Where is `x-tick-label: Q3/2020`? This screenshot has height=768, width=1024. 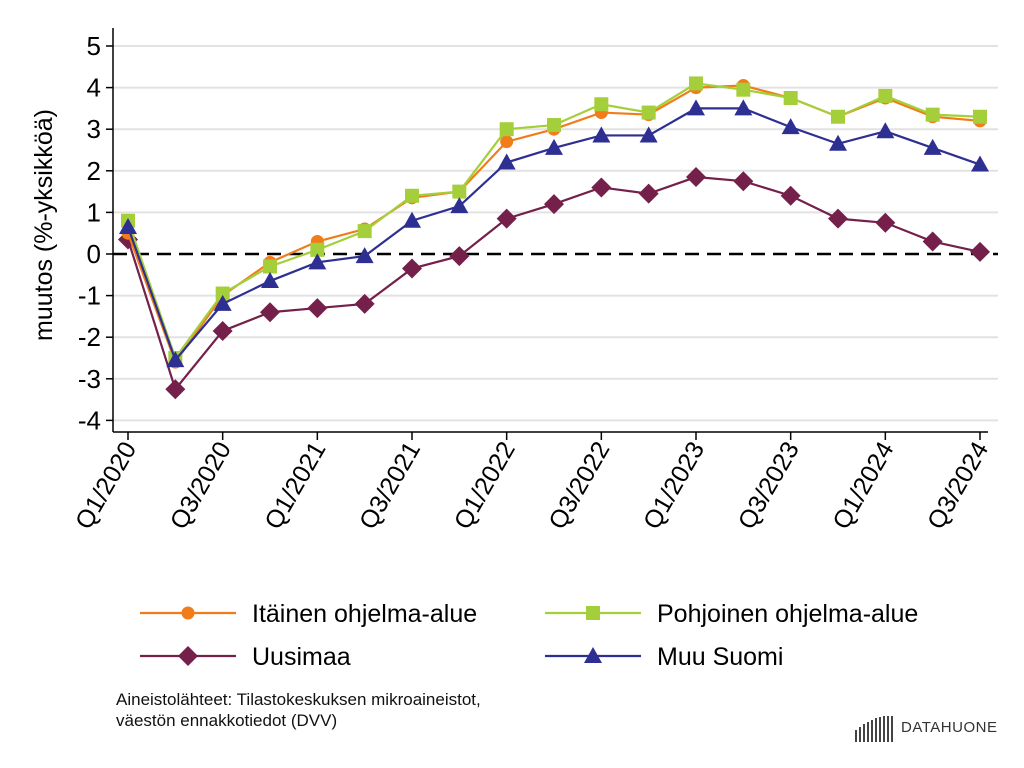
x-tick-label: Q3/2020 is located at coordinates (201, 485).